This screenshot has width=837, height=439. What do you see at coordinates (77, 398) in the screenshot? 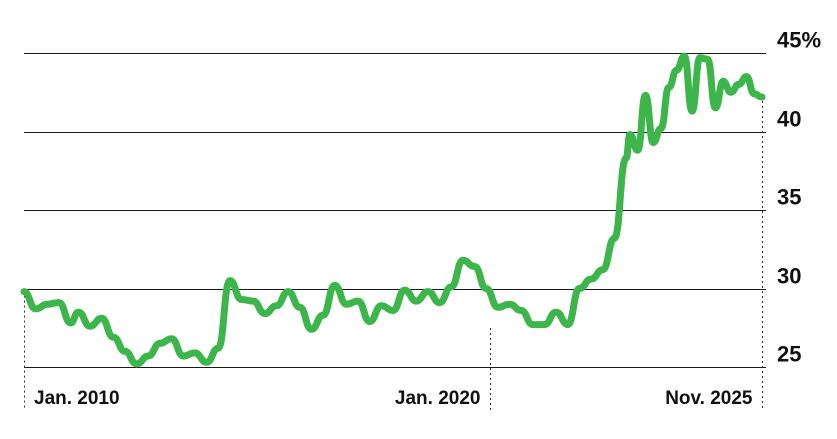
I see `x-tick-label: Jan. 2010` at bounding box center [77, 398].